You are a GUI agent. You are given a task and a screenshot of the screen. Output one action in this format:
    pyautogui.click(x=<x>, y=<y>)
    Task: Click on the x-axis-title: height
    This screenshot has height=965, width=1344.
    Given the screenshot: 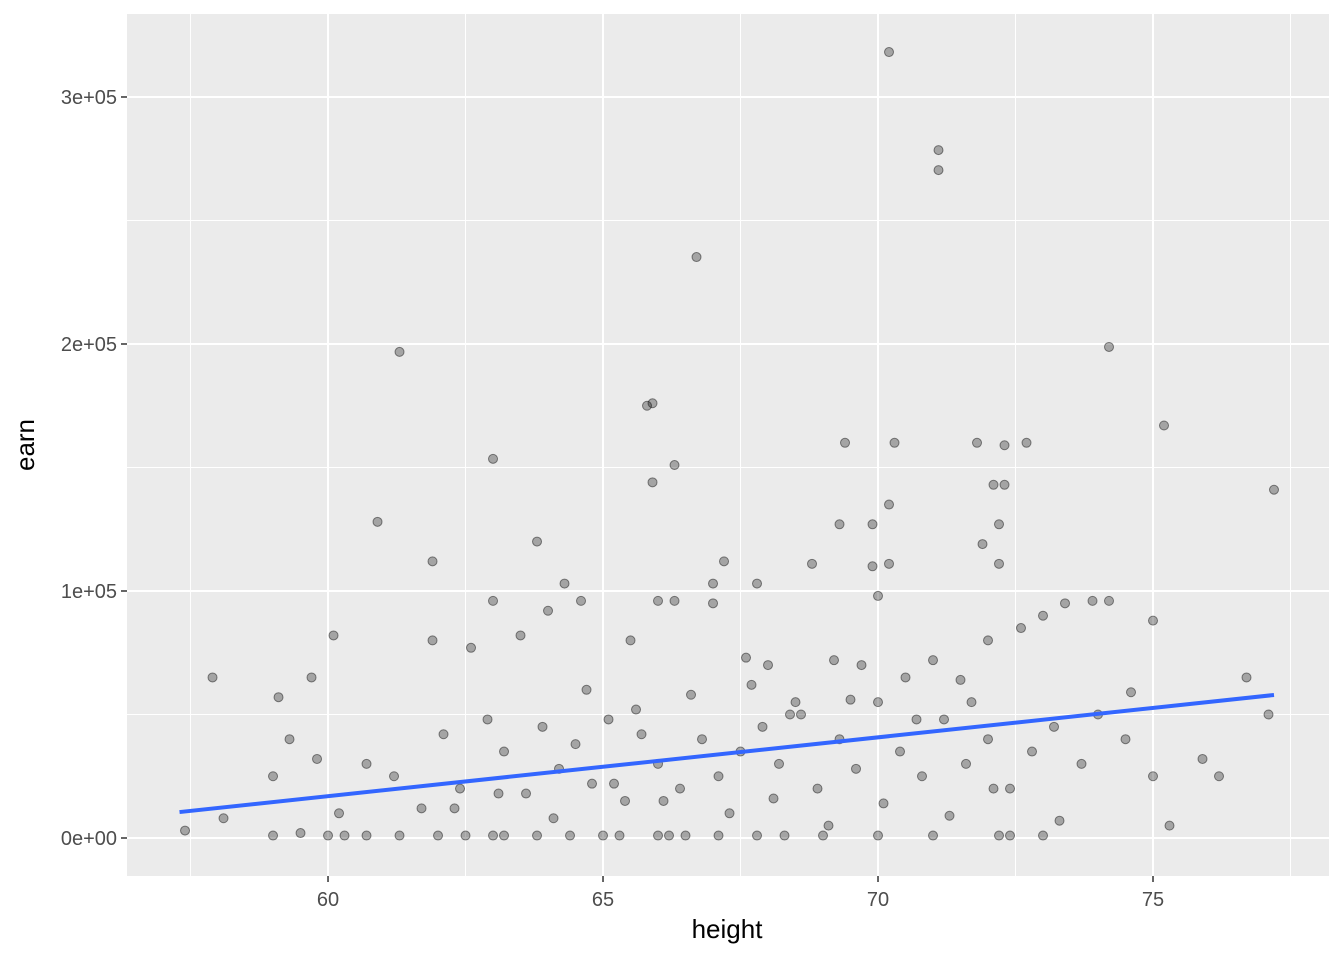 What is the action you would take?
    pyautogui.click(x=728, y=929)
    